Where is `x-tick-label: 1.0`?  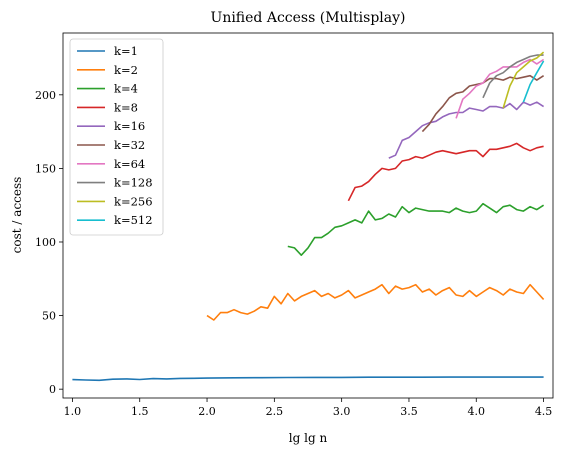 x-tick-label: 1.0 is located at coordinates (73, 411).